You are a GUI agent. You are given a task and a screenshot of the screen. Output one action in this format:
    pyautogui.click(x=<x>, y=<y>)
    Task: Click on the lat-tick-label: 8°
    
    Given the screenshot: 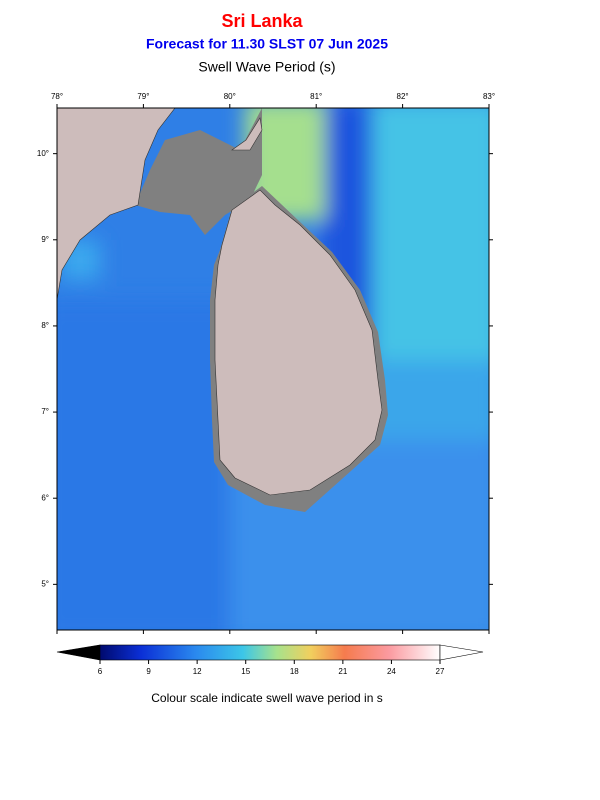 What is the action you would take?
    pyautogui.click(x=45, y=325)
    